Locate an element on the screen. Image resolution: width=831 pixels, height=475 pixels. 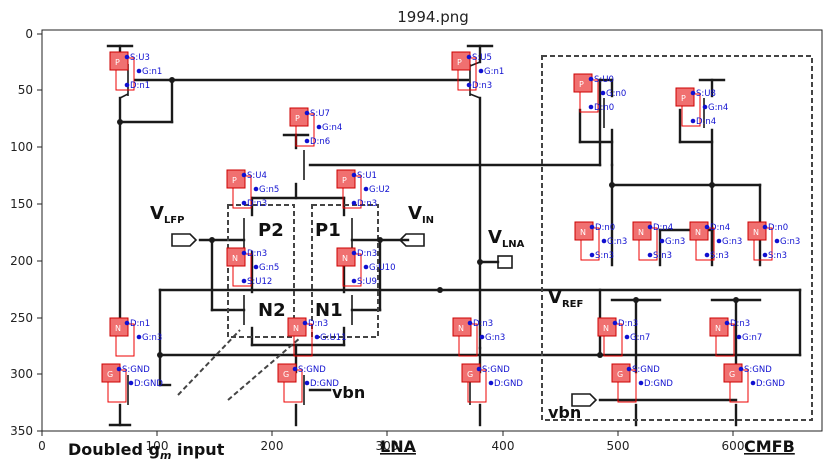
x-tick-label: 400 is located at coordinates (503, 446).